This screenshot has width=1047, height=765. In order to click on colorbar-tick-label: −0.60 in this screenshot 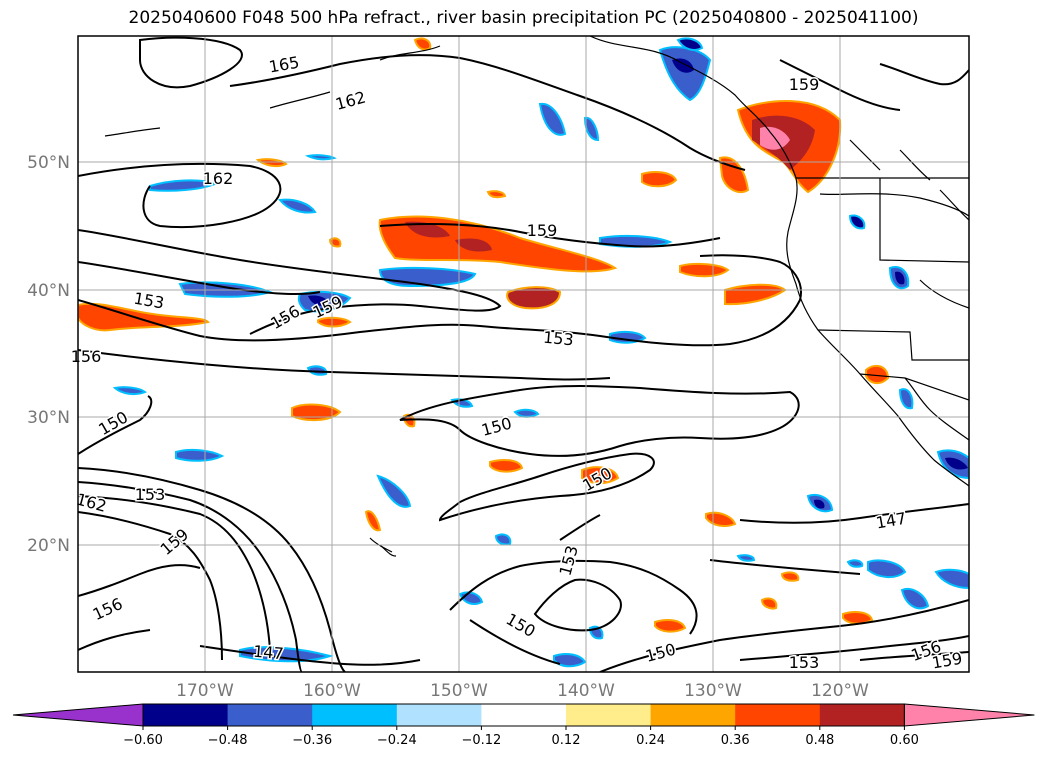, I will do `click(143, 740)`.